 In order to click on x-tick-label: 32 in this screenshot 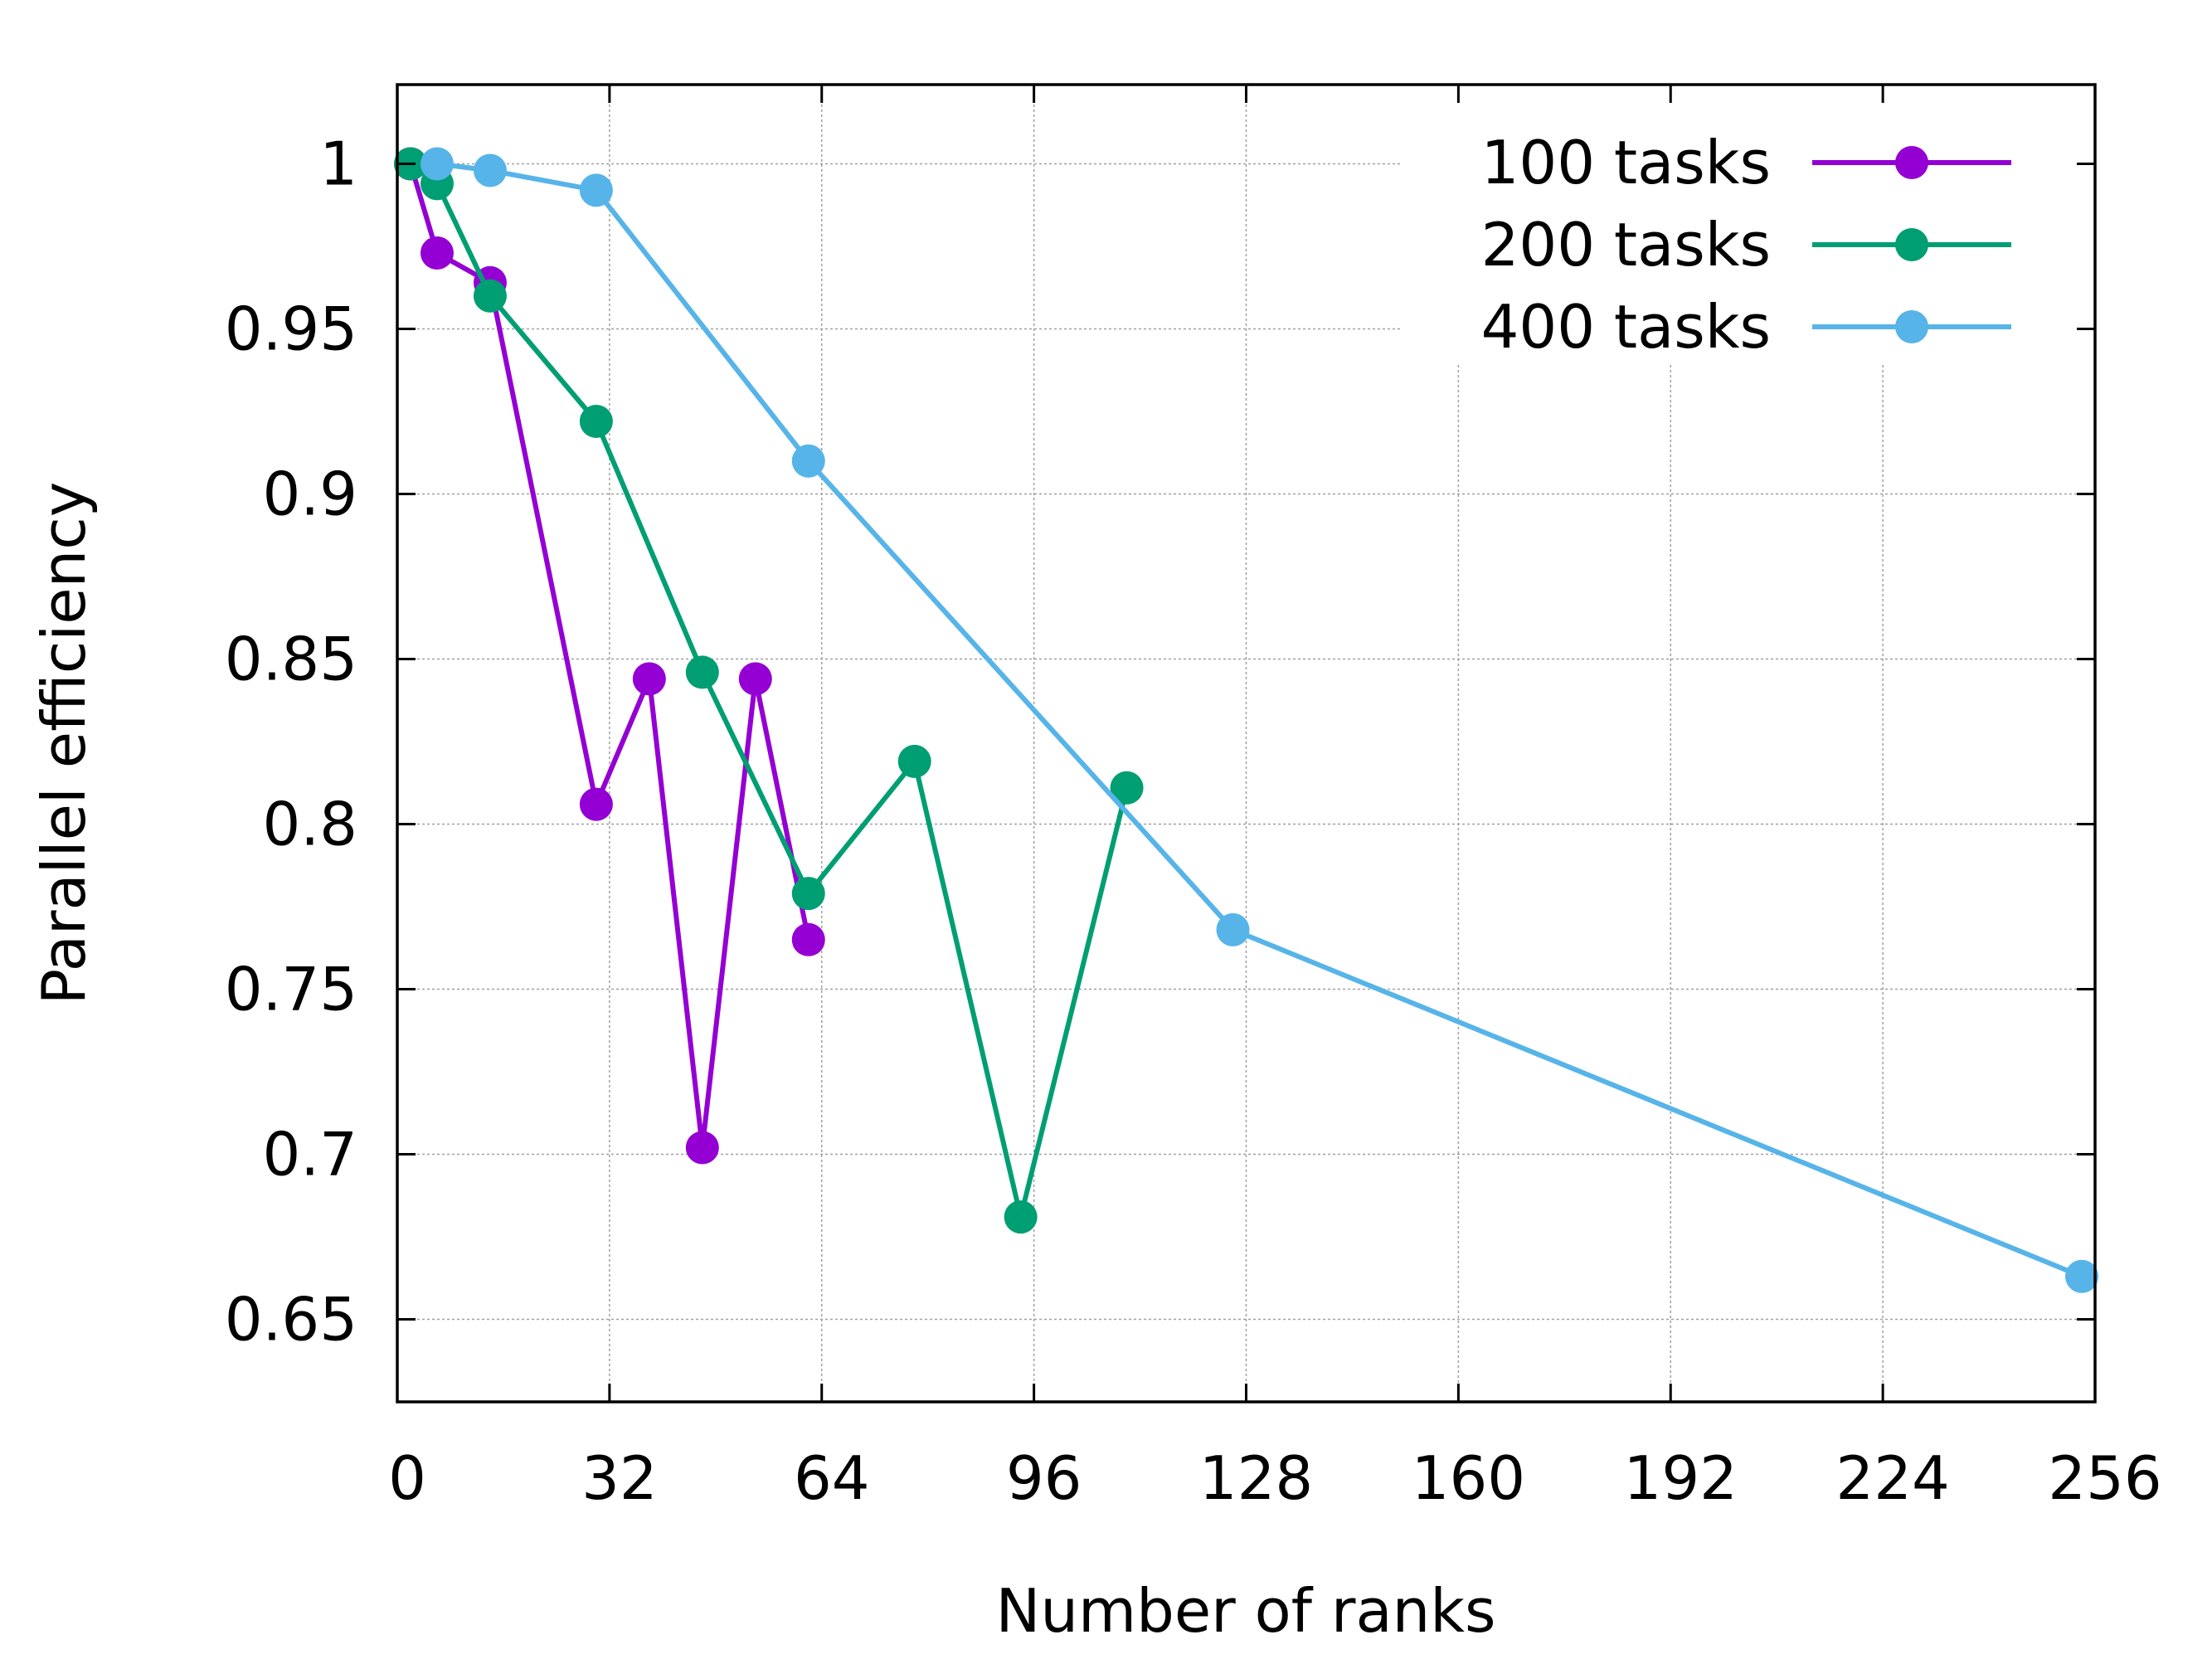, I will do `click(619, 1478)`.